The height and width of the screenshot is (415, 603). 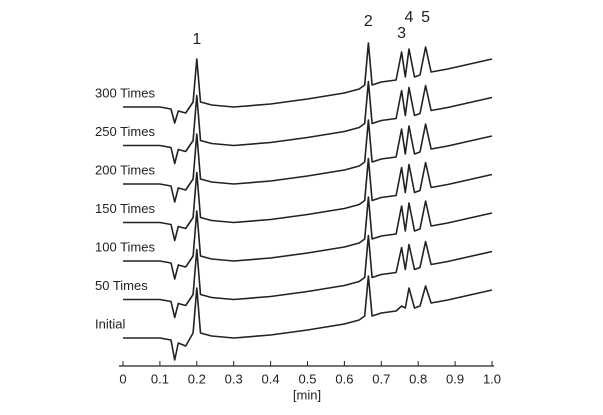 What do you see at coordinates (344, 378) in the screenshot?
I see `x-tick-label: 0.6` at bounding box center [344, 378].